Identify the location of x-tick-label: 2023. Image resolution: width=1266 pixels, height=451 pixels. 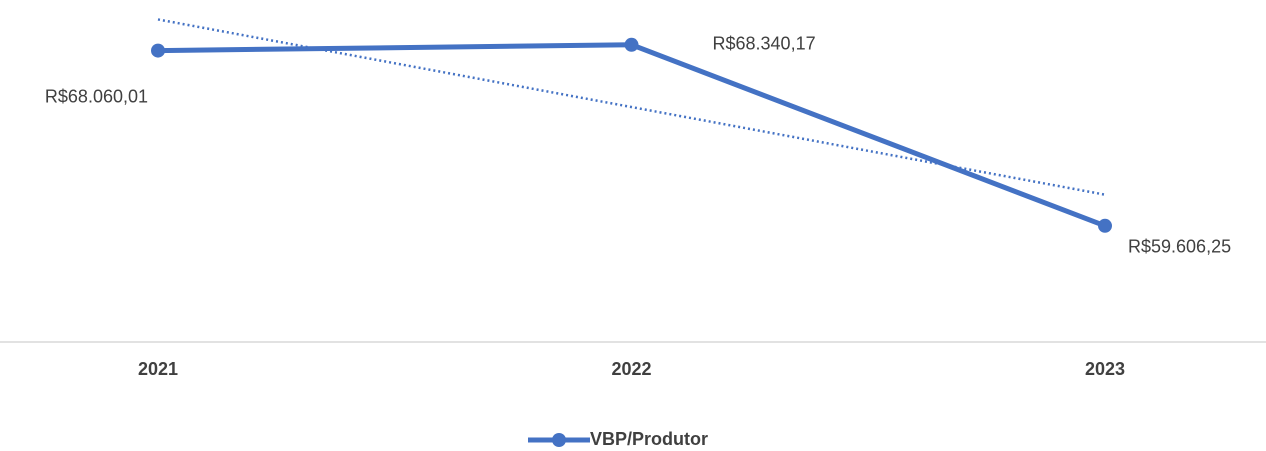
(1105, 369).